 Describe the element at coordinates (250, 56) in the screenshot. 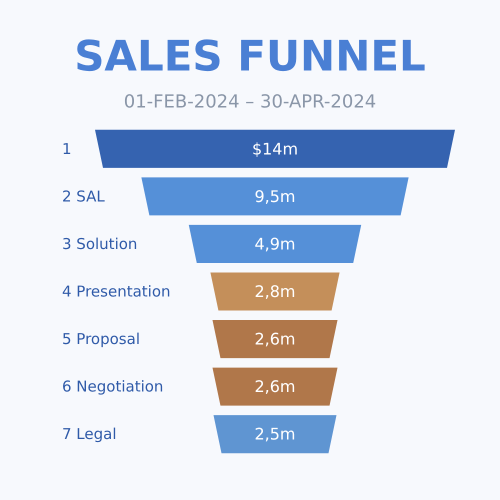

I see `text: SALES FUNNEL` at that location.